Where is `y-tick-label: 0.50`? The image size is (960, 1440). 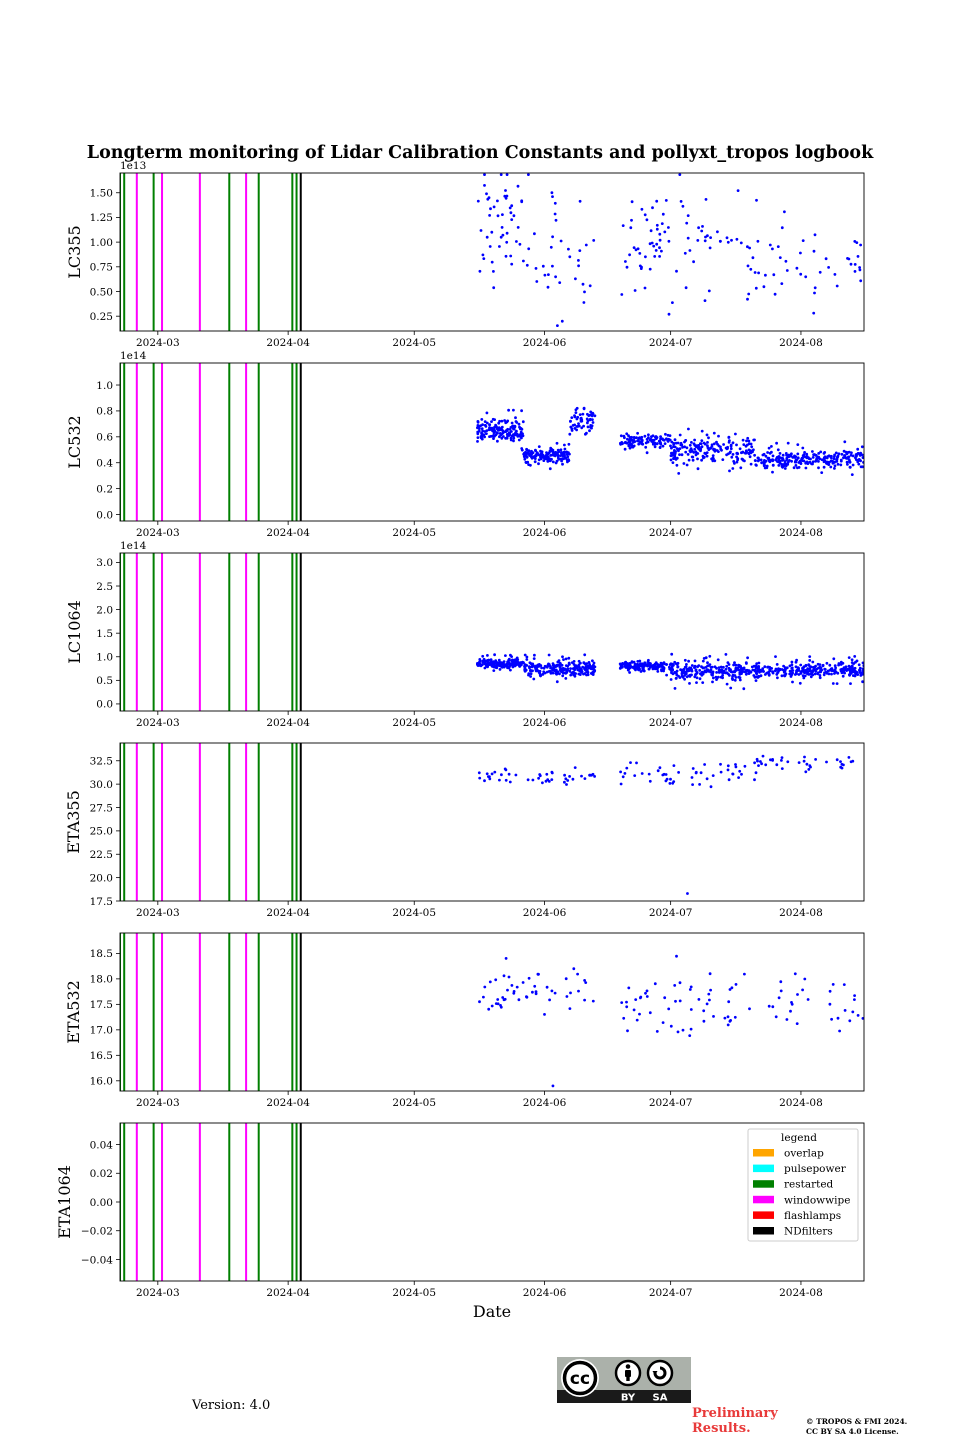 y-tick-label: 0.50 is located at coordinates (101, 292).